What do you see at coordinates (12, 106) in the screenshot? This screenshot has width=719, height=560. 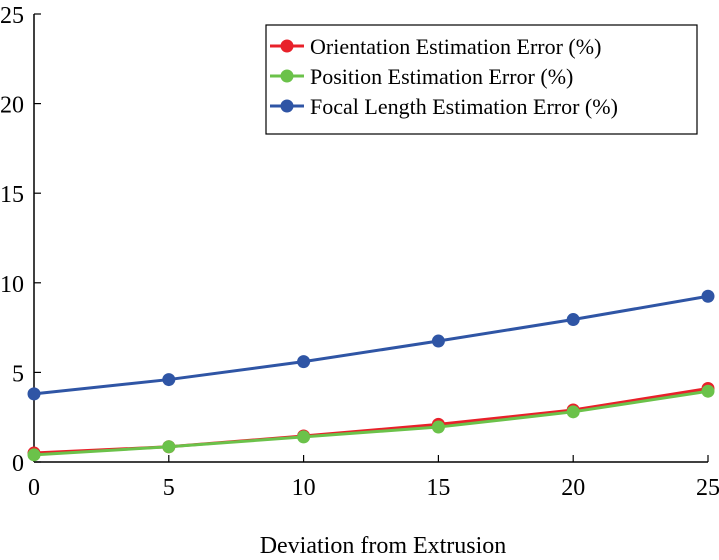 I see `y-tick-label: 20` at bounding box center [12, 106].